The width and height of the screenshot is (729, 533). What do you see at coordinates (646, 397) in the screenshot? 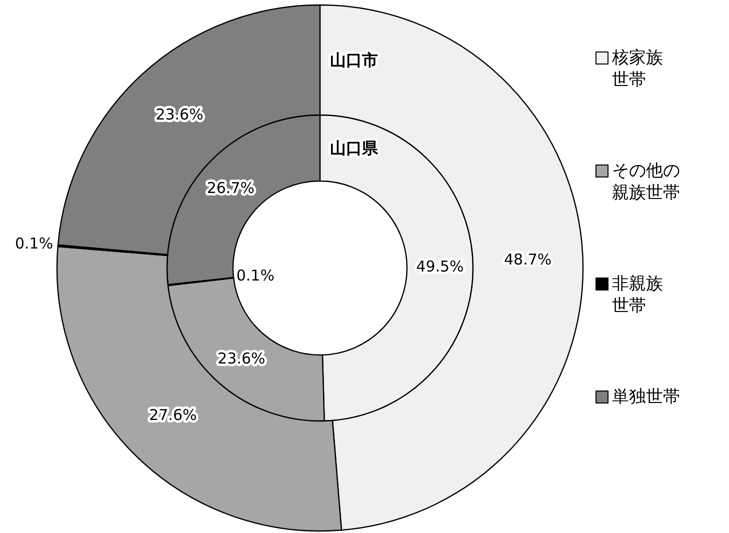
I see `legend-label: 単独世帯` at bounding box center [646, 397].